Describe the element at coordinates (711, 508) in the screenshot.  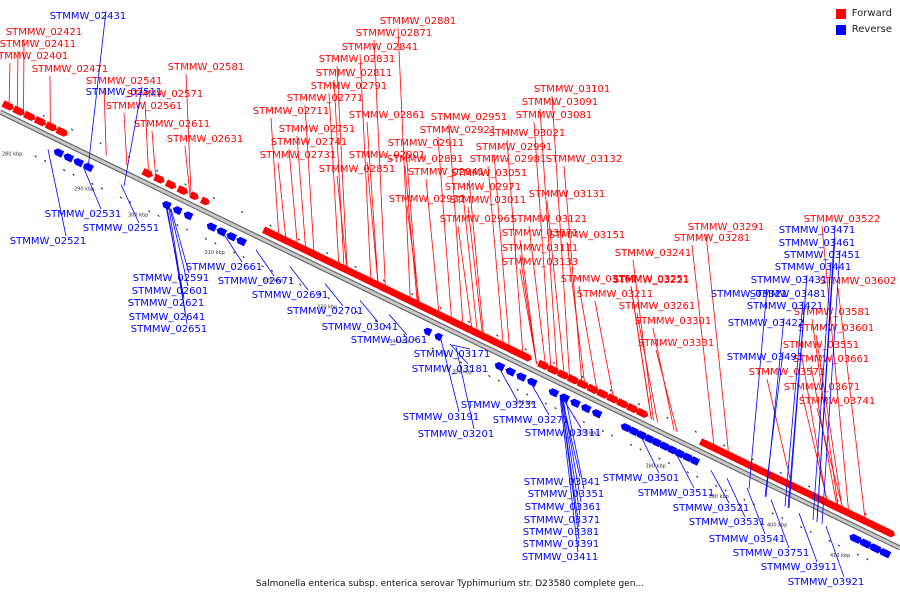
I see `reverse-gene-label: STMMW_03521` at that location.